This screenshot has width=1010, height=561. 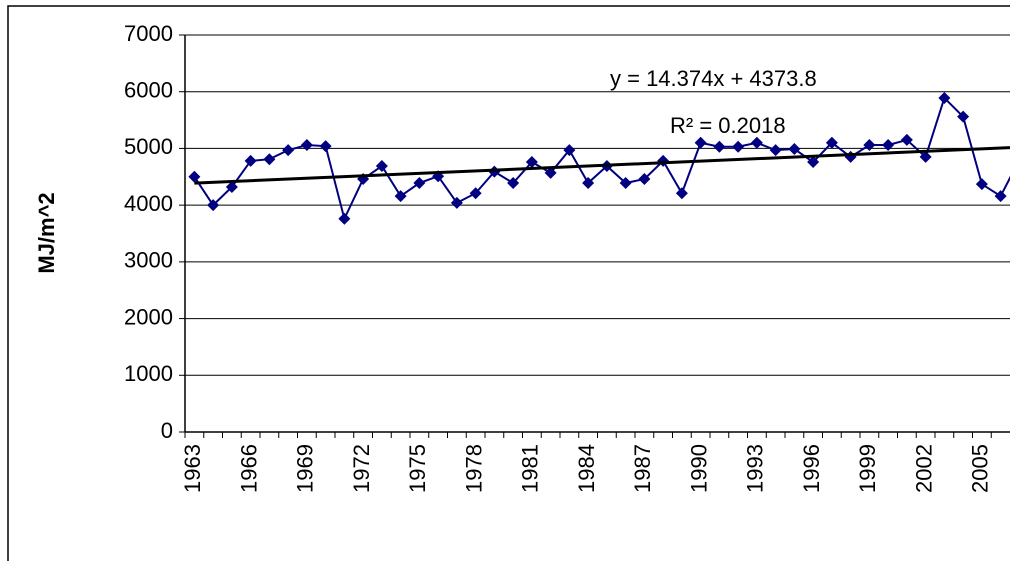 What do you see at coordinates (167, 430) in the screenshot?
I see `y-tick-label: 0` at bounding box center [167, 430].